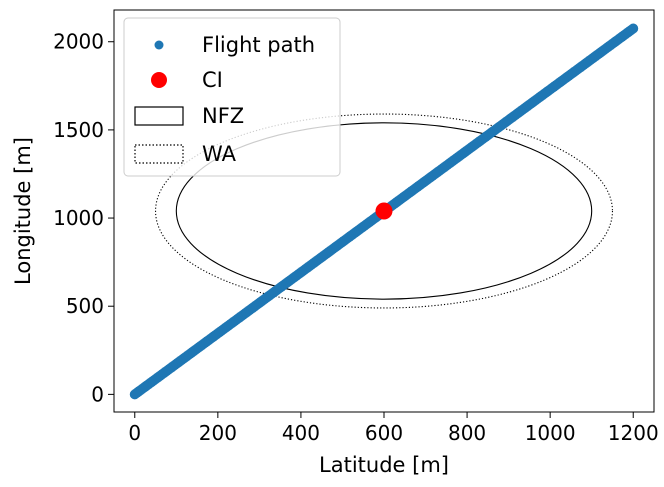 This screenshot has width=664, height=487. I want to click on y-tick-label: 2000, so click(78, 42).